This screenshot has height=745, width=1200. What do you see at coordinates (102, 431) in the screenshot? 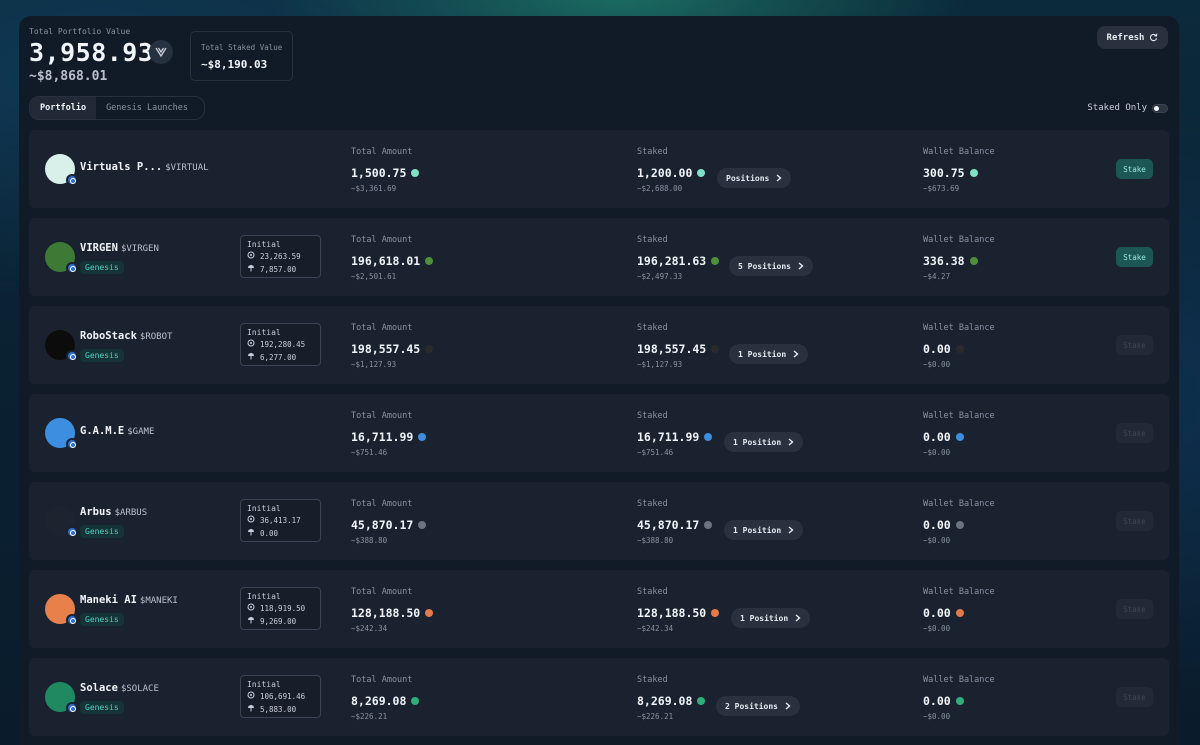
I see `token-name-text: G.A.M.E` at bounding box center [102, 431].